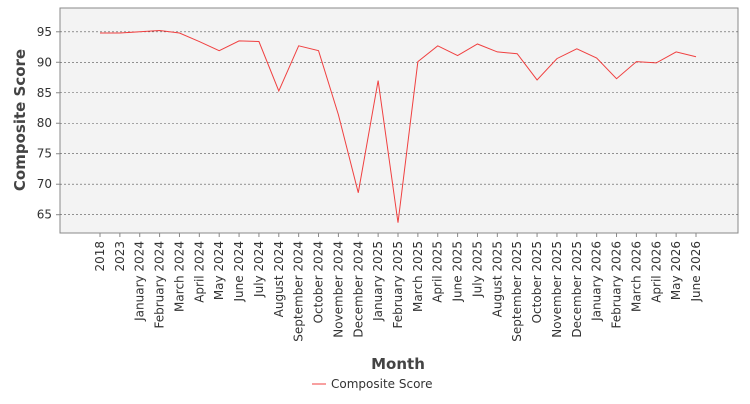 The width and height of the screenshot is (750, 404). I want to click on y-tick-label: 90, so click(44, 62).